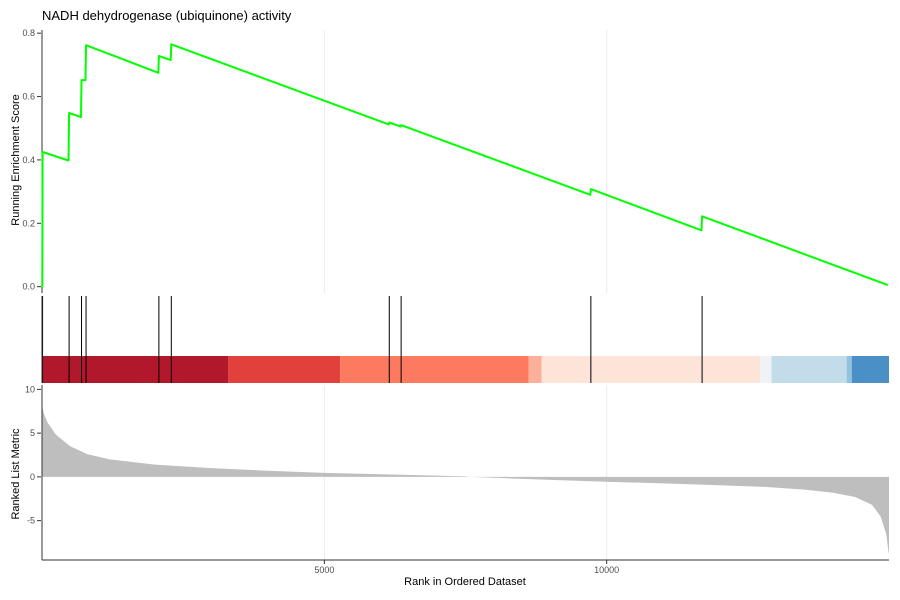 This screenshot has height=600, width=900. What do you see at coordinates (28, 160) in the screenshot?
I see `y-tick-label-enrichment: 0.4` at bounding box center [28, 160].